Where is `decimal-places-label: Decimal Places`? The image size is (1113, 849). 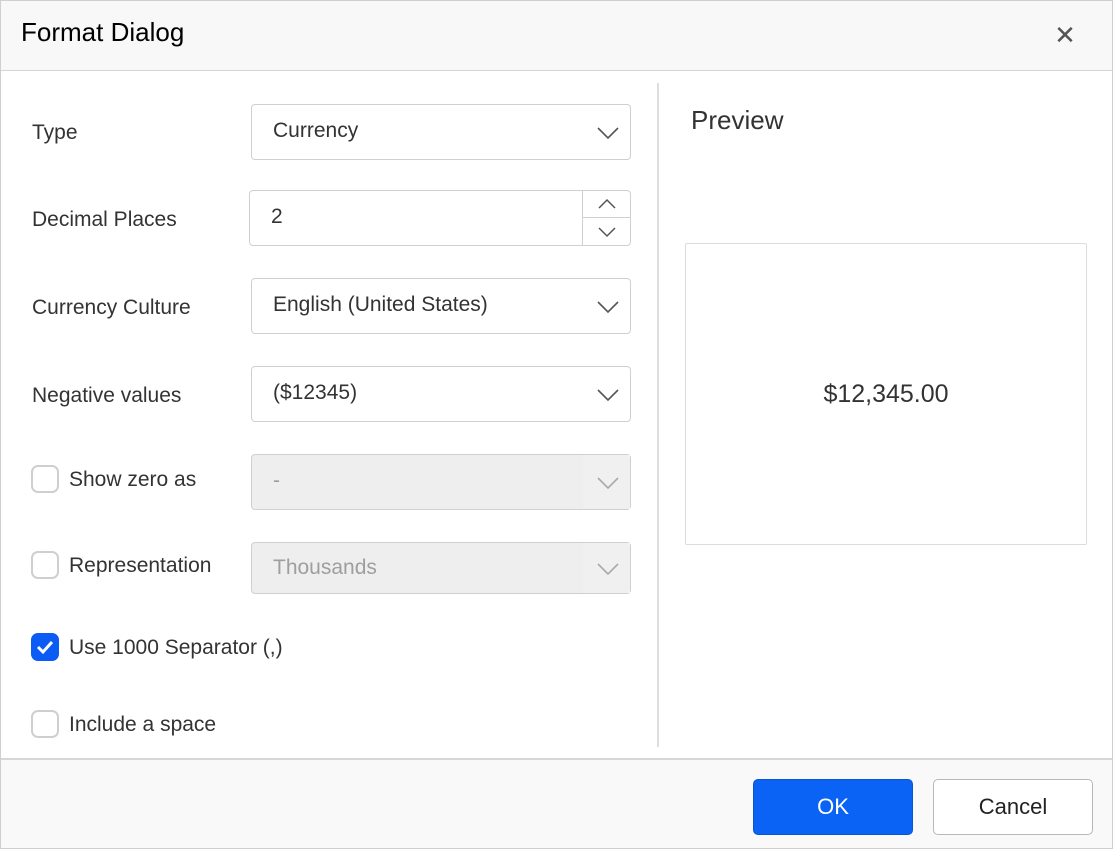
decimal-places-label: Decimal Places is located at coordinates (104, 219).